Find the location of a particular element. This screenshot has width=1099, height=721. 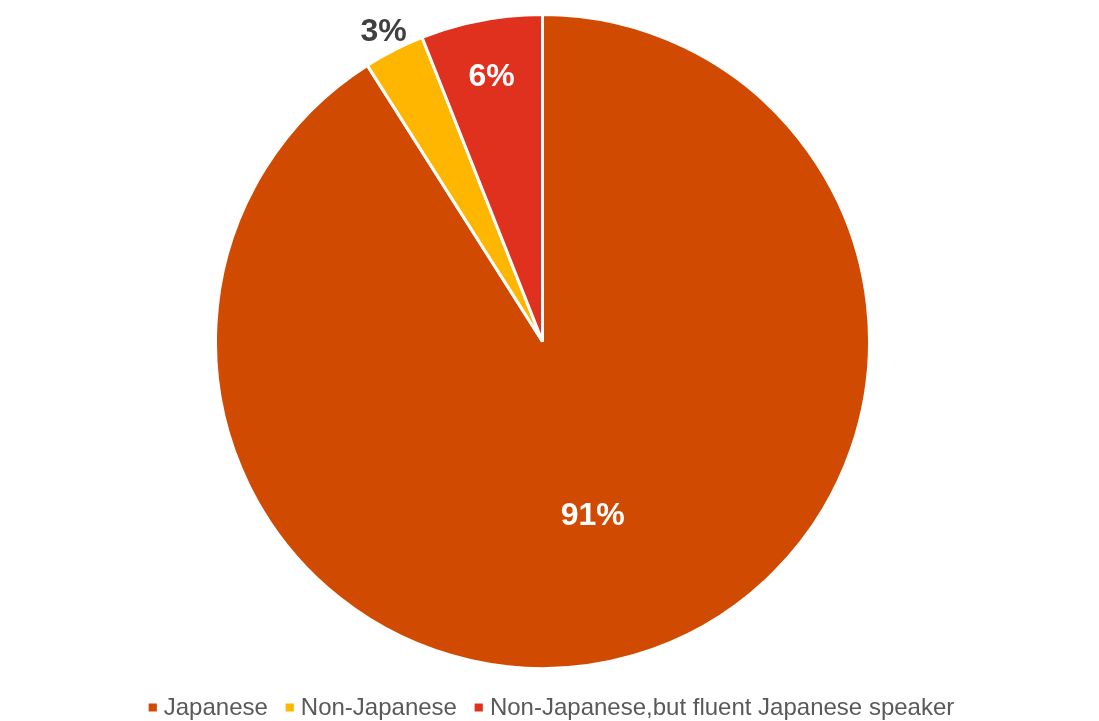

data-label: 3% is located at coordinates (383, 29).